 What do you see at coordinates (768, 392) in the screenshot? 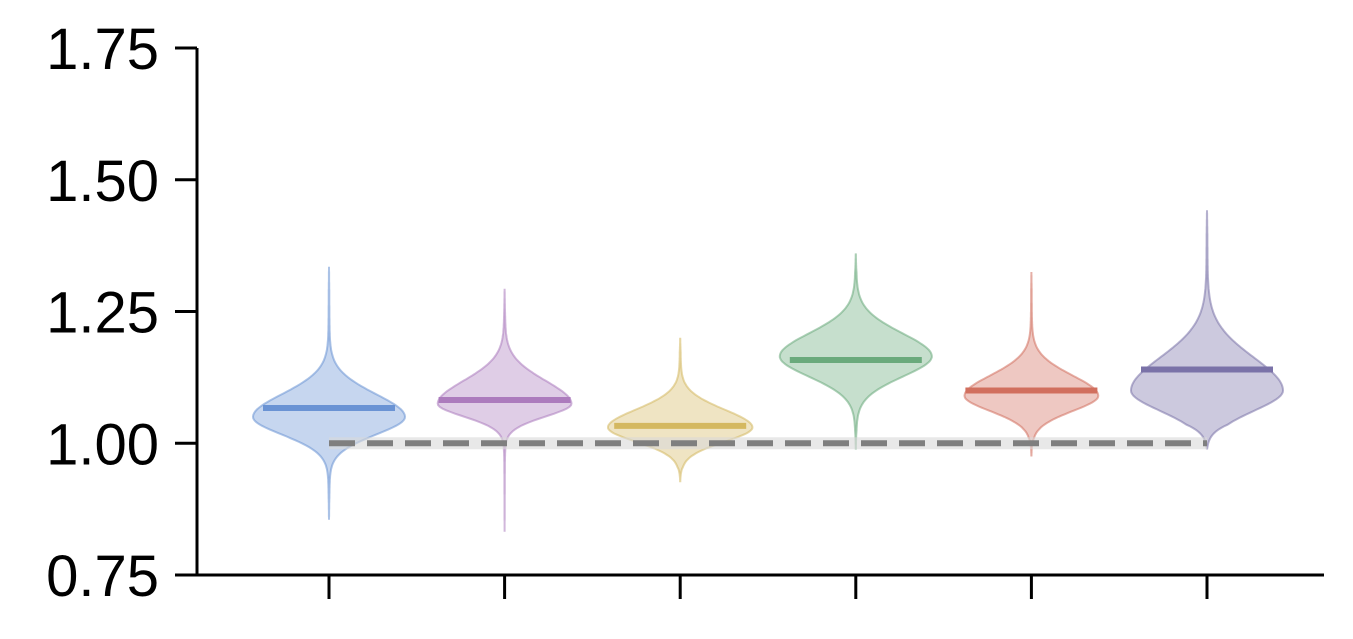
I see `median-group` at bounding box center [768, 392].